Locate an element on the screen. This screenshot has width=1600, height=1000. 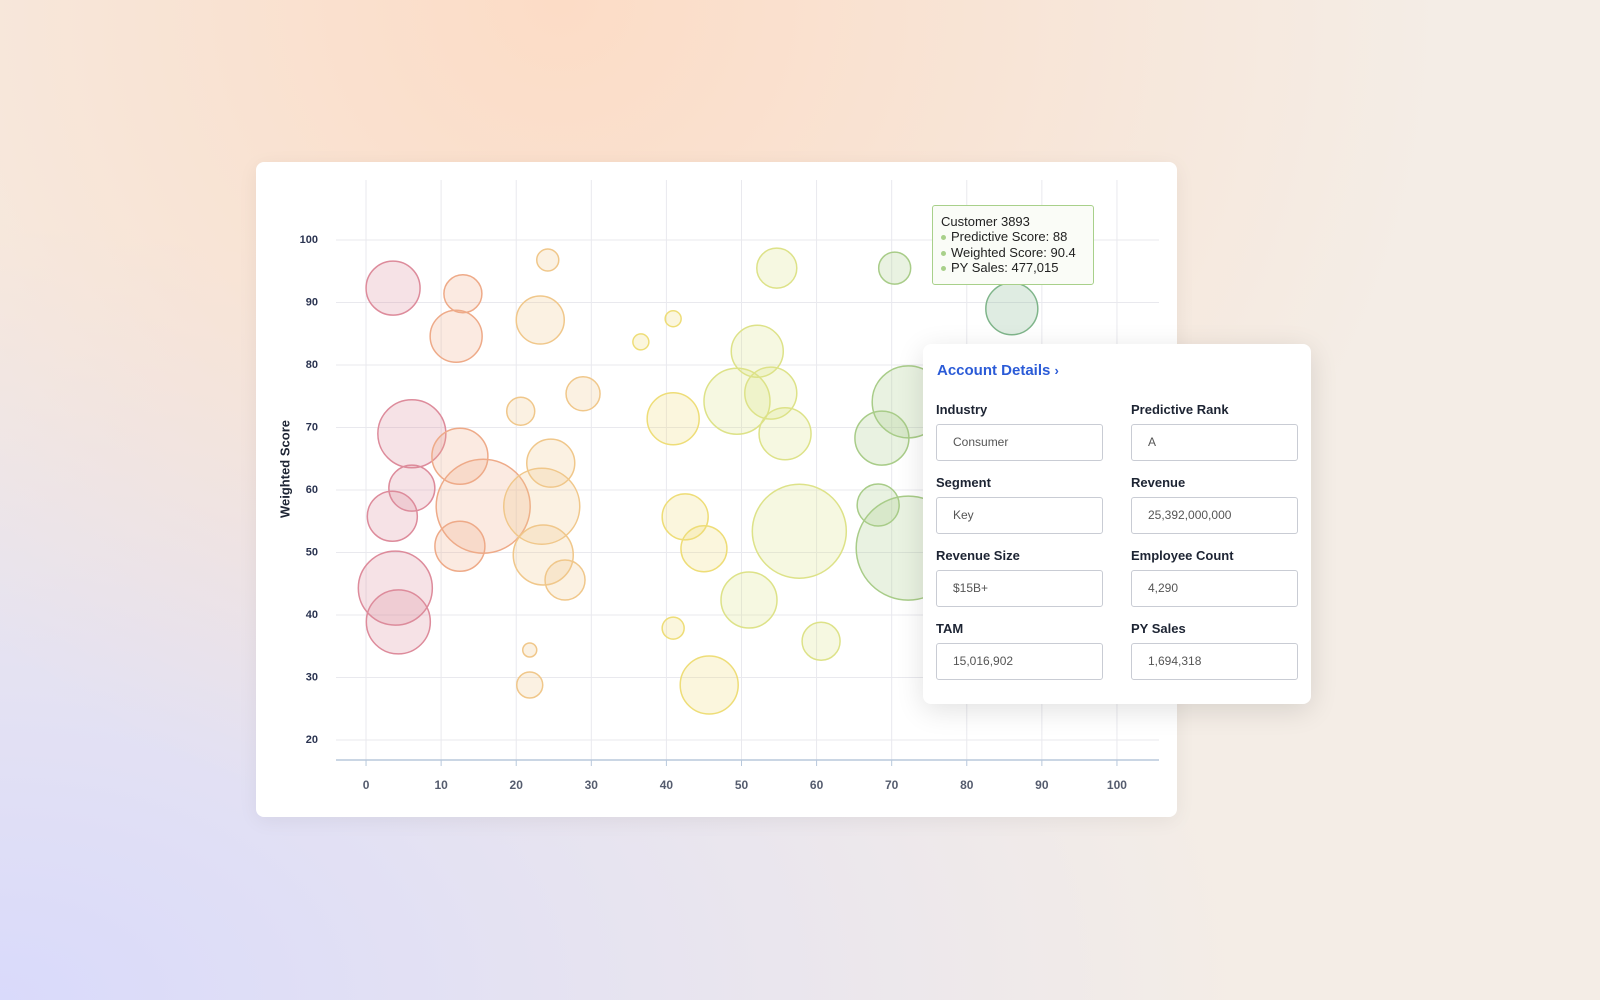
y-tick-label: 80 is located at coordinates (312, 365).